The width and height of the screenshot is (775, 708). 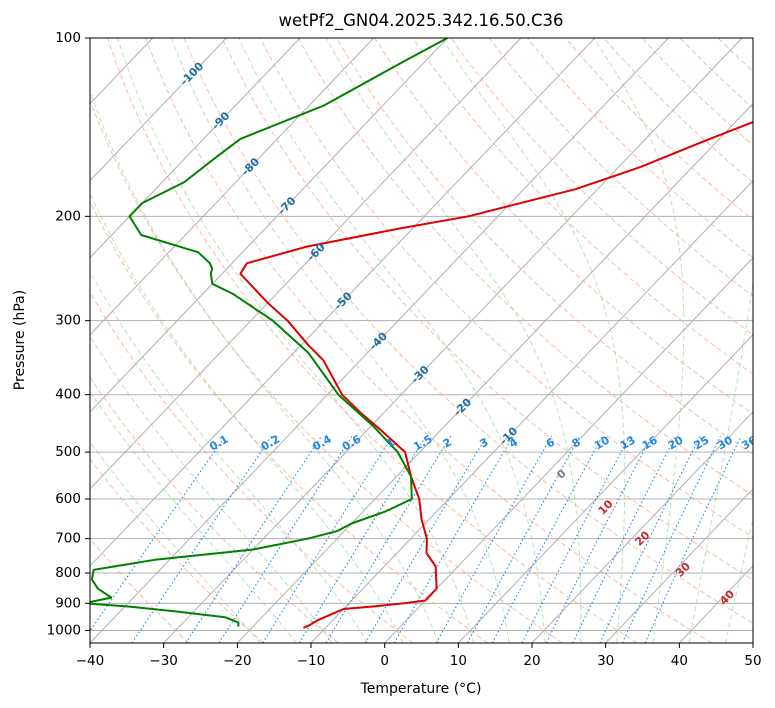 What do you see at coordinates (20, 340) in the screenshot?
I see `y-axis-label: Pressure (hPa)` at bounding box center [20, 340].